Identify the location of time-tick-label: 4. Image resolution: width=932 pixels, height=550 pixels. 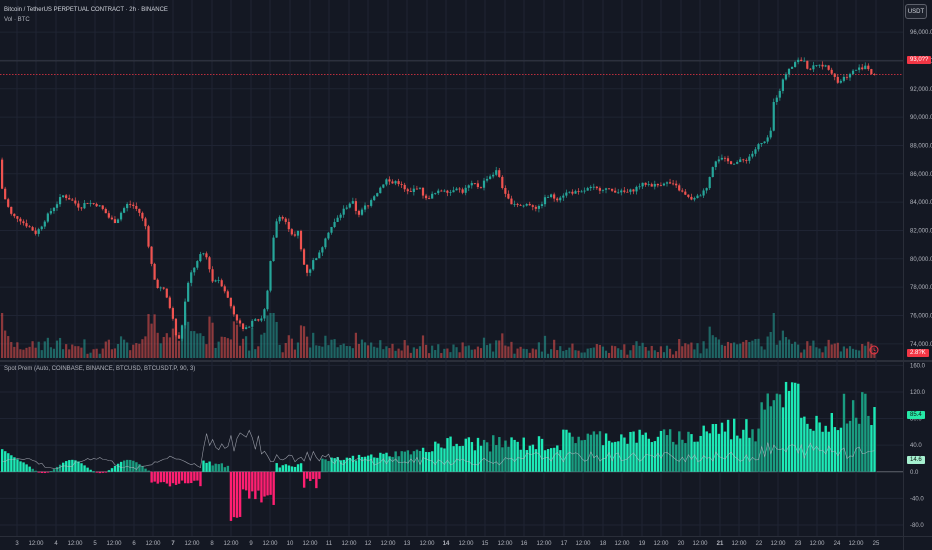
(56, 544).